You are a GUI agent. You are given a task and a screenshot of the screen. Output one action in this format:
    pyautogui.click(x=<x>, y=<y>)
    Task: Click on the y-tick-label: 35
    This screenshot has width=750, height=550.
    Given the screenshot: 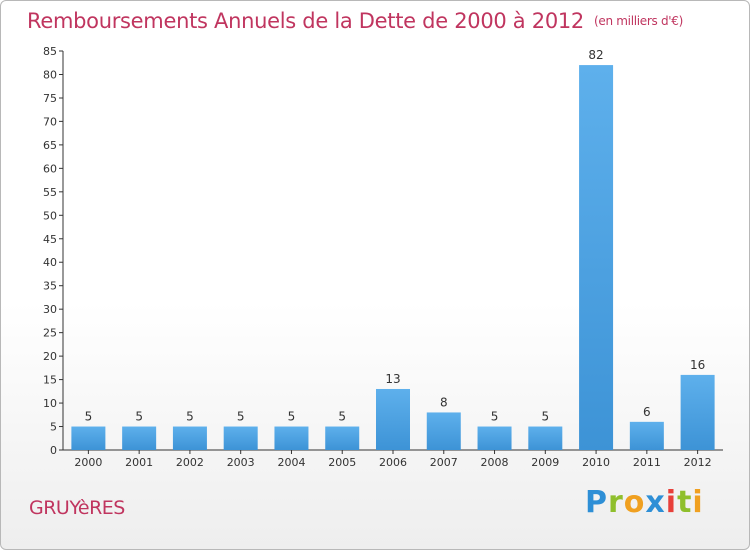 What is the action you would take?
    pyautogui.click(x=50, y=286)
    